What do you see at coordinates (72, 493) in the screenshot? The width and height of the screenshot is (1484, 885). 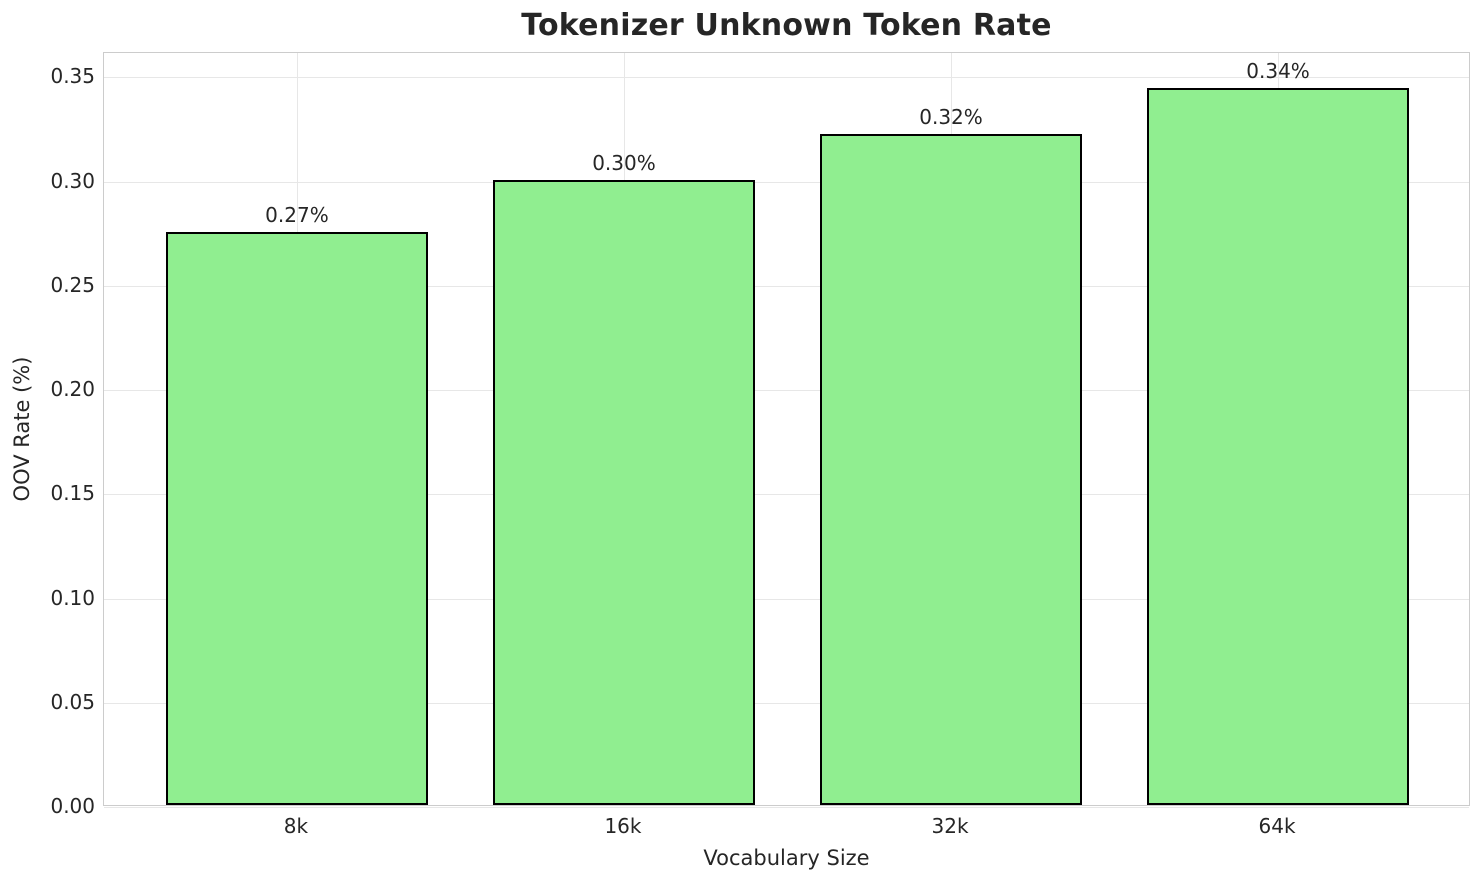 I see `y-tick-label: 0.15` at bounding box center [72, 493].